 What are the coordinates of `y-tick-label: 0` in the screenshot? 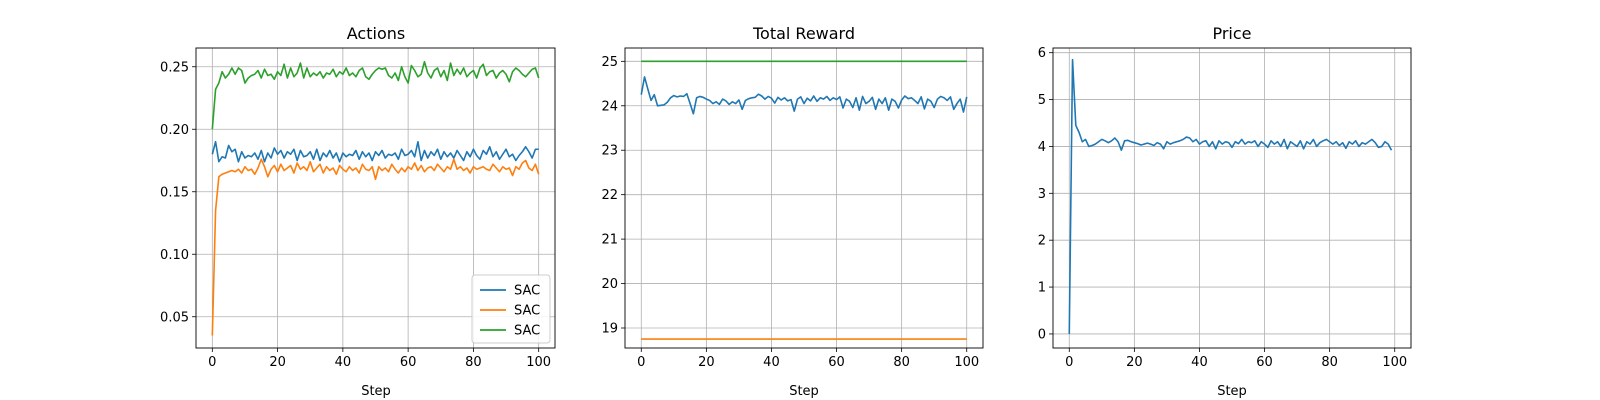 It's located at (1042, 334).